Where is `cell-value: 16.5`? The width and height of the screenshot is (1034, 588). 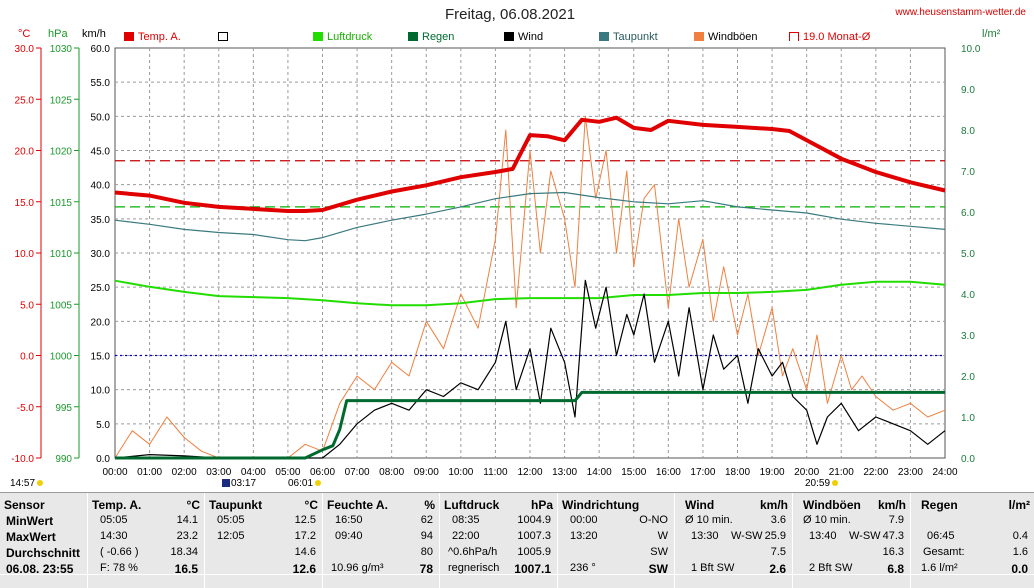
cell-value: 16.5 is located at coordinates (186, 569).